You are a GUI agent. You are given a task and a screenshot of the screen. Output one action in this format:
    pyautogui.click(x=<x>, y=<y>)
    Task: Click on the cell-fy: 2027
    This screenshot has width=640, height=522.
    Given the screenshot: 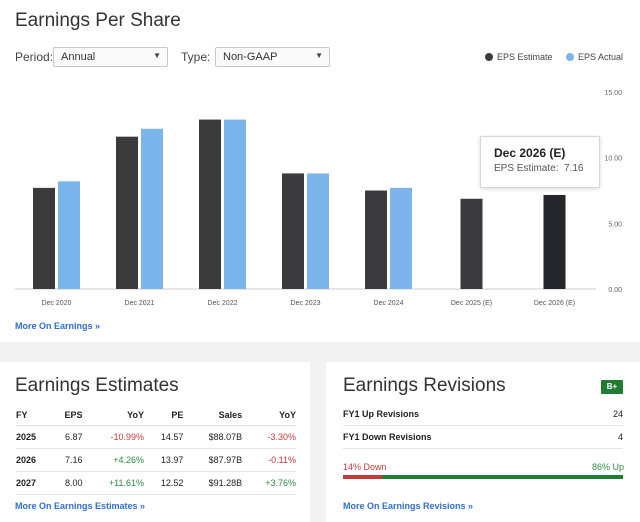 What is the action you would take?
    pyautogui.click(x=34, y=483)
    